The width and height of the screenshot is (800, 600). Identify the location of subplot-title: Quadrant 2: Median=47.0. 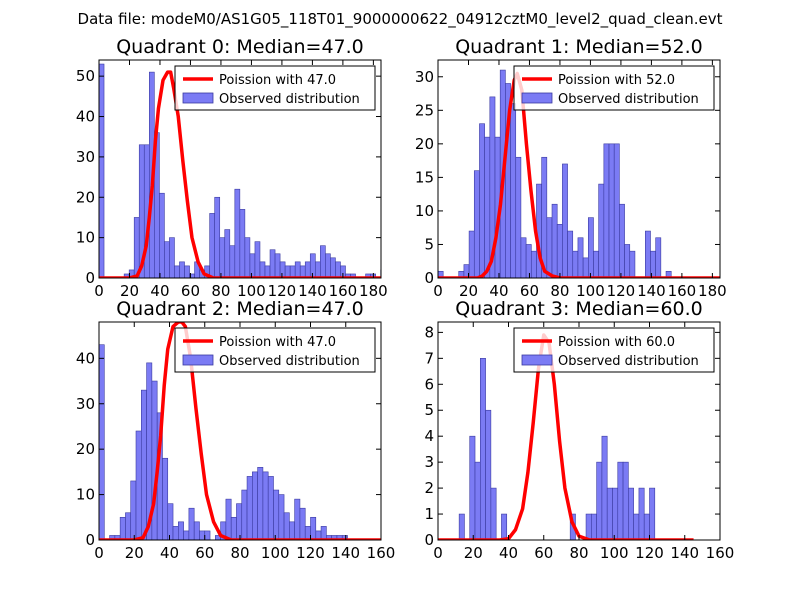
(240, 309).